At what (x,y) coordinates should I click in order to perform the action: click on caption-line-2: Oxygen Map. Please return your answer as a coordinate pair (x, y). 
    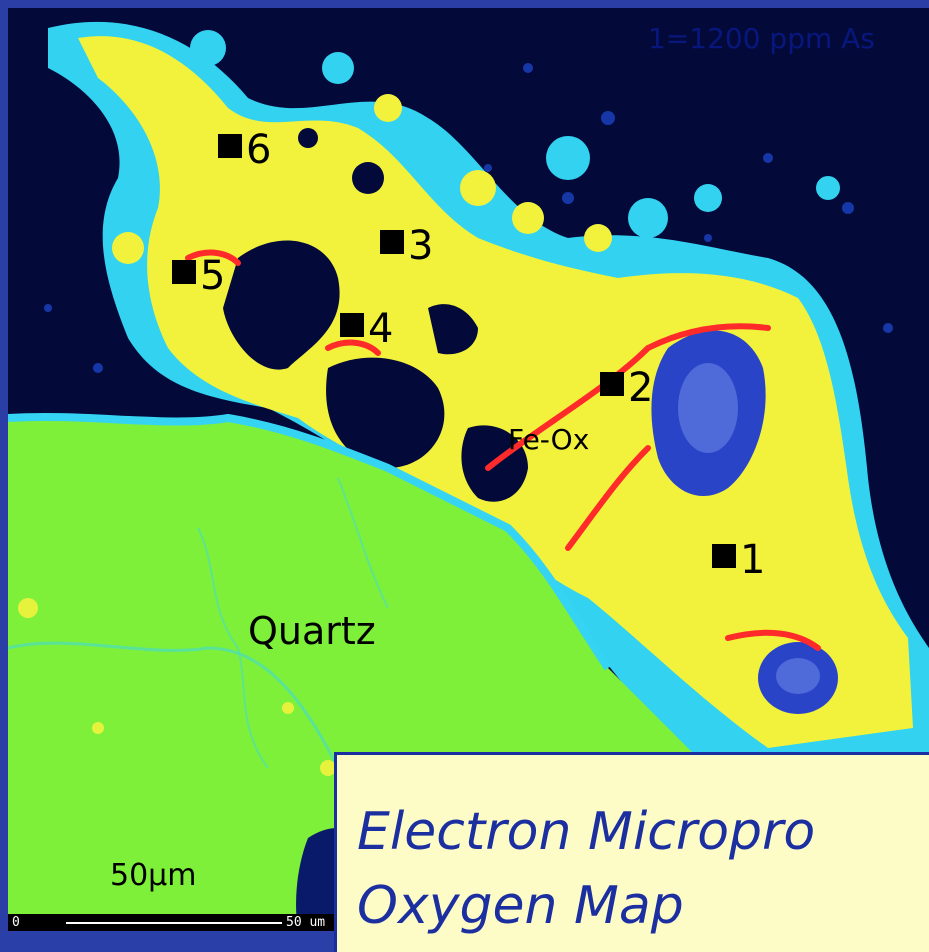
    Looking at the image, I should click on (520, 906).